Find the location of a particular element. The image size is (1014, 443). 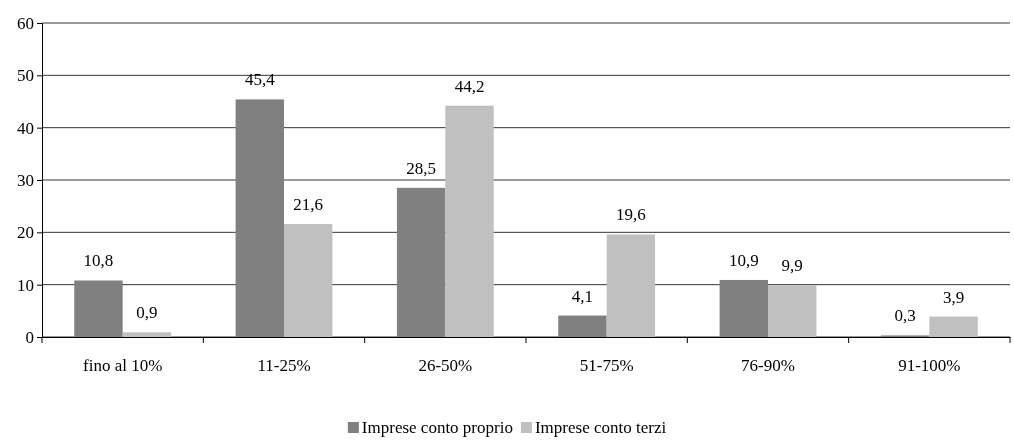

data-label: 4,1 is located at coordinates (582, 296).